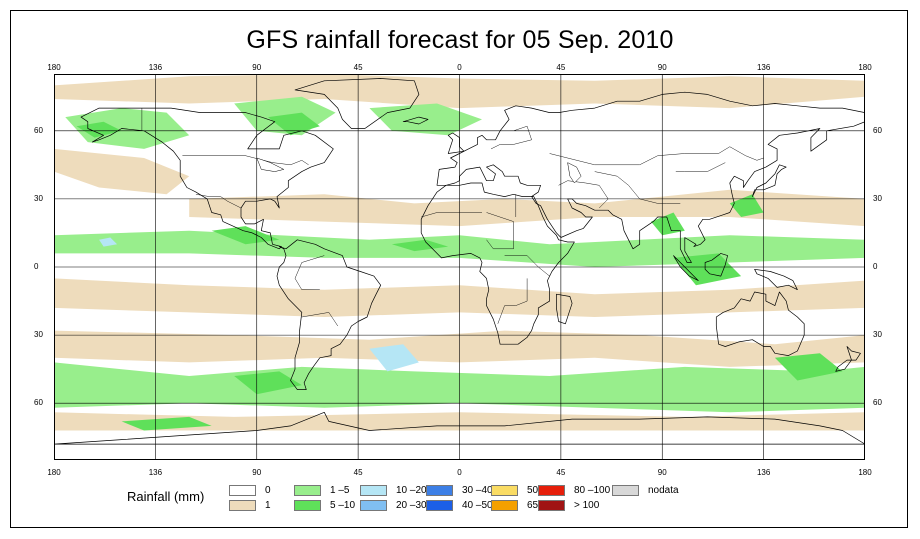 This screenshot has height=539, width=920. What do you see at coordinates (155, 67) in the screenshot?
I see `lon-tick-top-1: 136` at bounding box center [155, 67].